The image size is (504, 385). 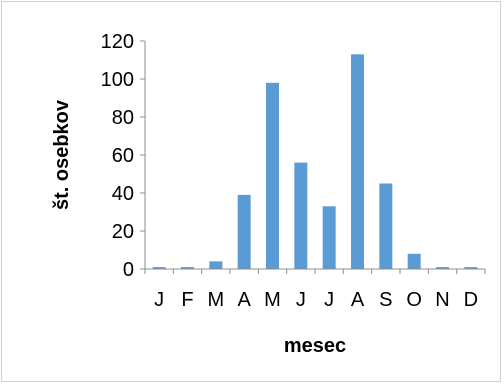 I want to click on y-tick-label-3: 60, so click(x=123, y=156).